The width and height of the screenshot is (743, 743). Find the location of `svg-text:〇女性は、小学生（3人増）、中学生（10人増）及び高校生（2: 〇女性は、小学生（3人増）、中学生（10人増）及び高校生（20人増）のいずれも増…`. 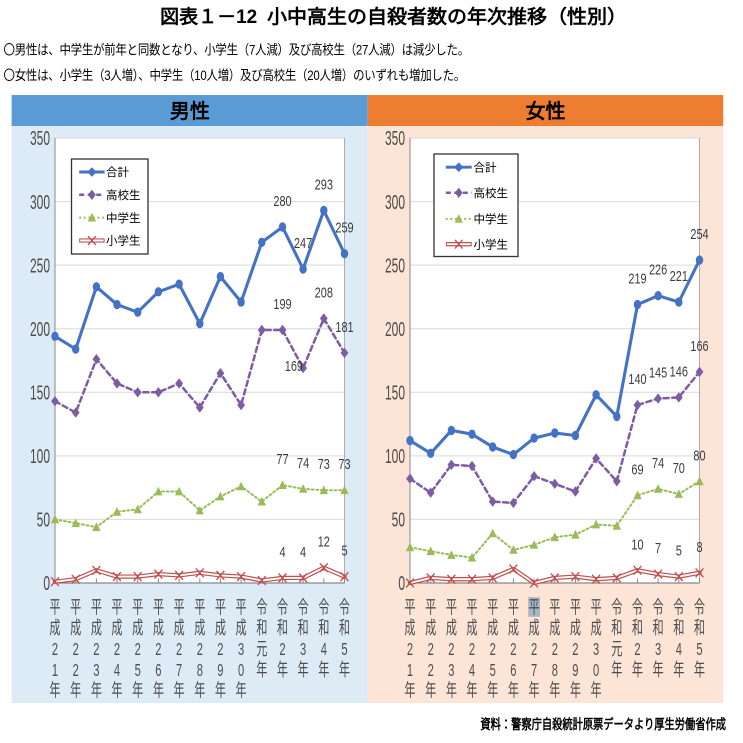

svg-text:〇女性は、小学生（3人増）、中学生（10人増）及び高校生（2: 〇女性は、小学生（3人増）、中学生（10人増）及び高校生（20人増）のいずれも増… is located at coordinates (235, 75).